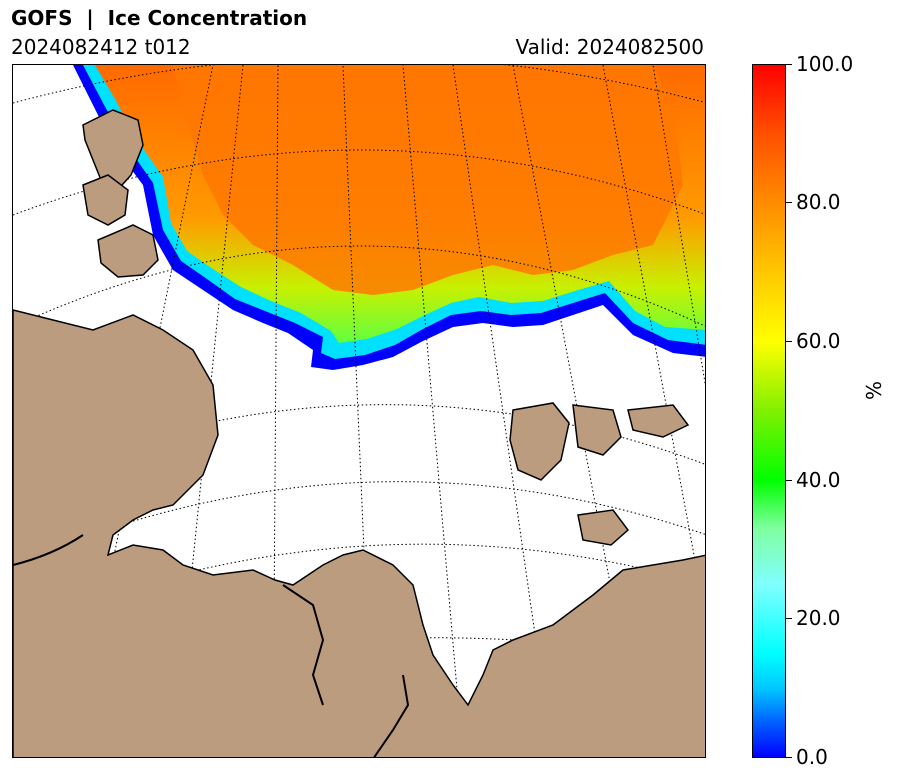 The width and height of the screenshot is (897, 781). I want to click on rivers, so click(211, 645).